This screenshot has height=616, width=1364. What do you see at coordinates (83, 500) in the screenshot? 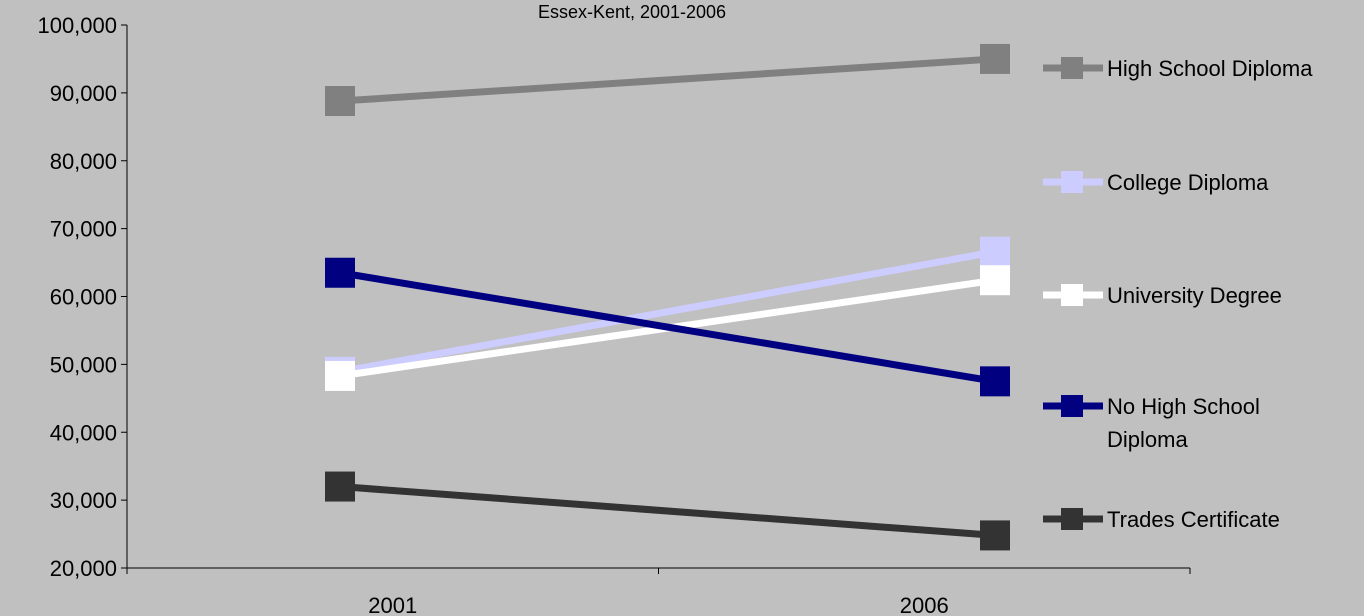
I see `y-tick-label: 30,000` at bounding box center [83, 500].